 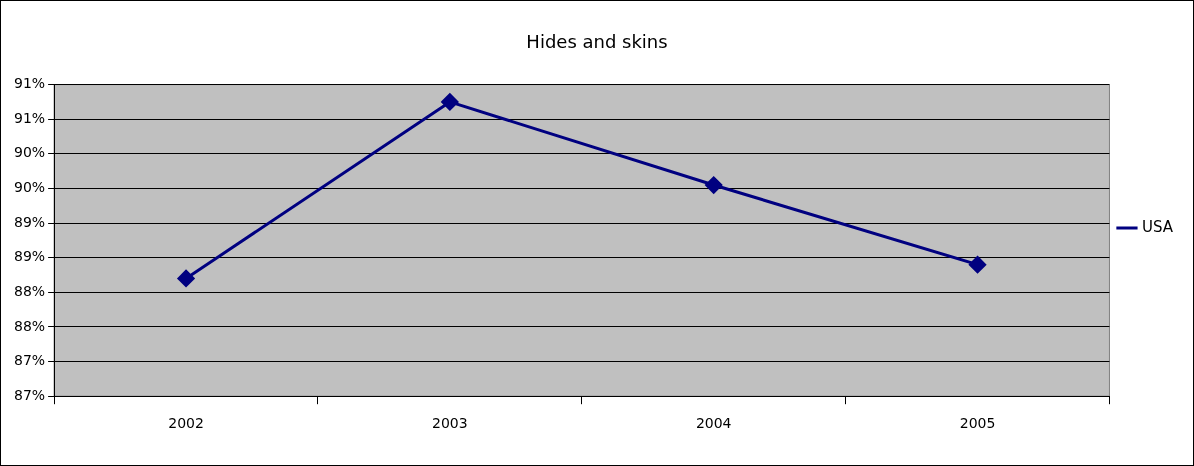 I want to click on x-tick-label: 2002, so click(x=186, y=423).